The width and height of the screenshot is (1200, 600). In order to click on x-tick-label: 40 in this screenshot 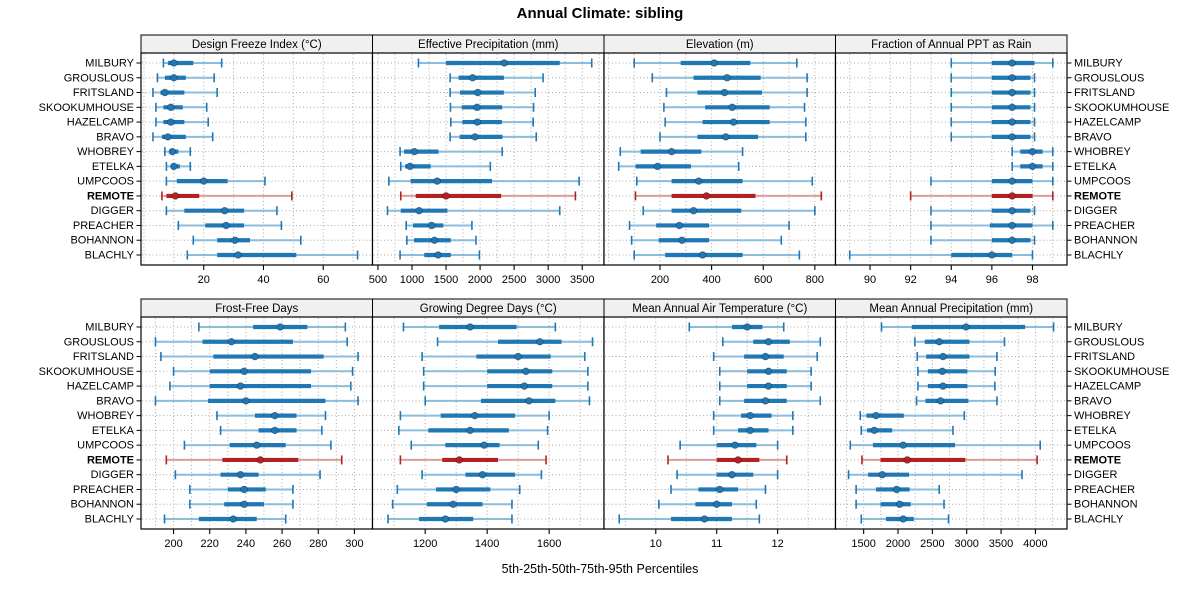, I will do `click(263, 280)`.